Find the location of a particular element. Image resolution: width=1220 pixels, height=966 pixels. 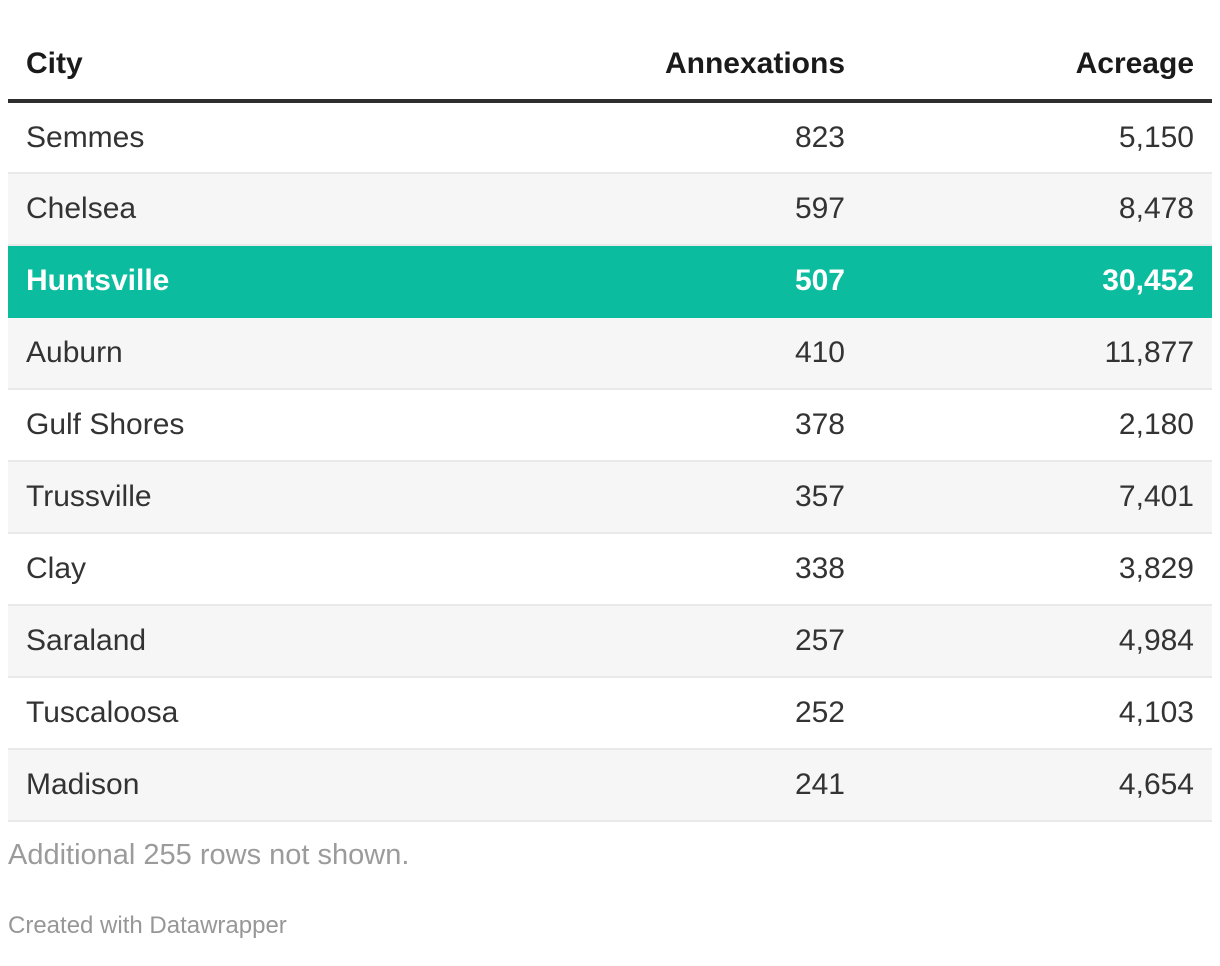

cell-annexations: 378 is located at coordinates (675, 425).